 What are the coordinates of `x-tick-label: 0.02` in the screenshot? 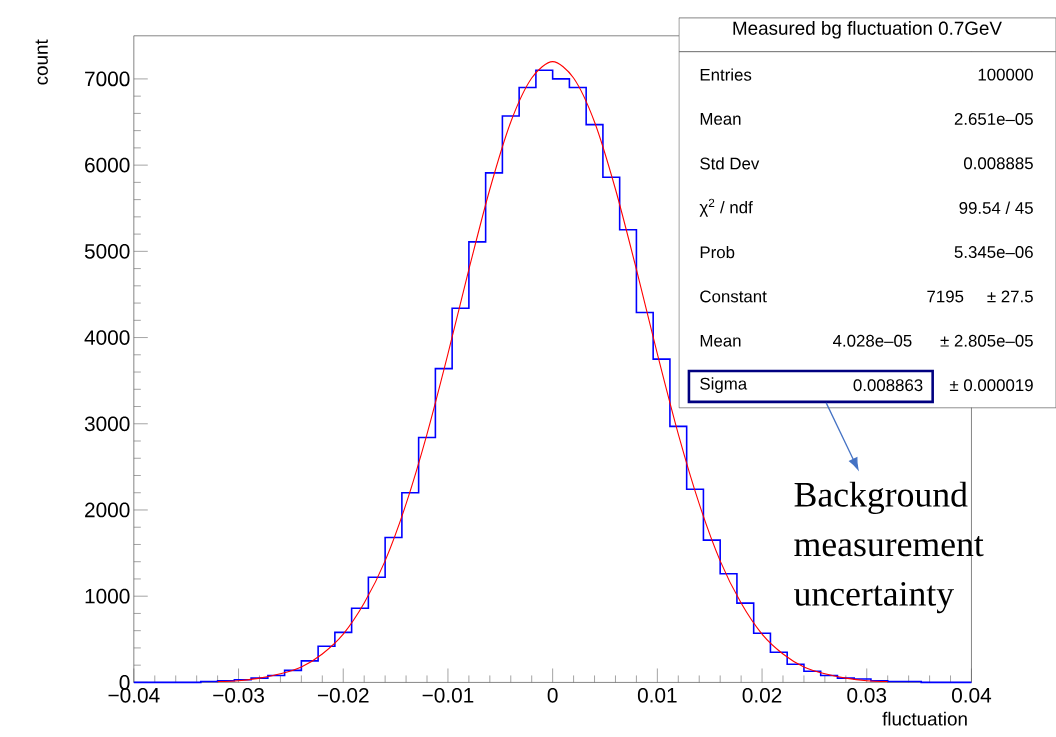 It's located at (762, 695).